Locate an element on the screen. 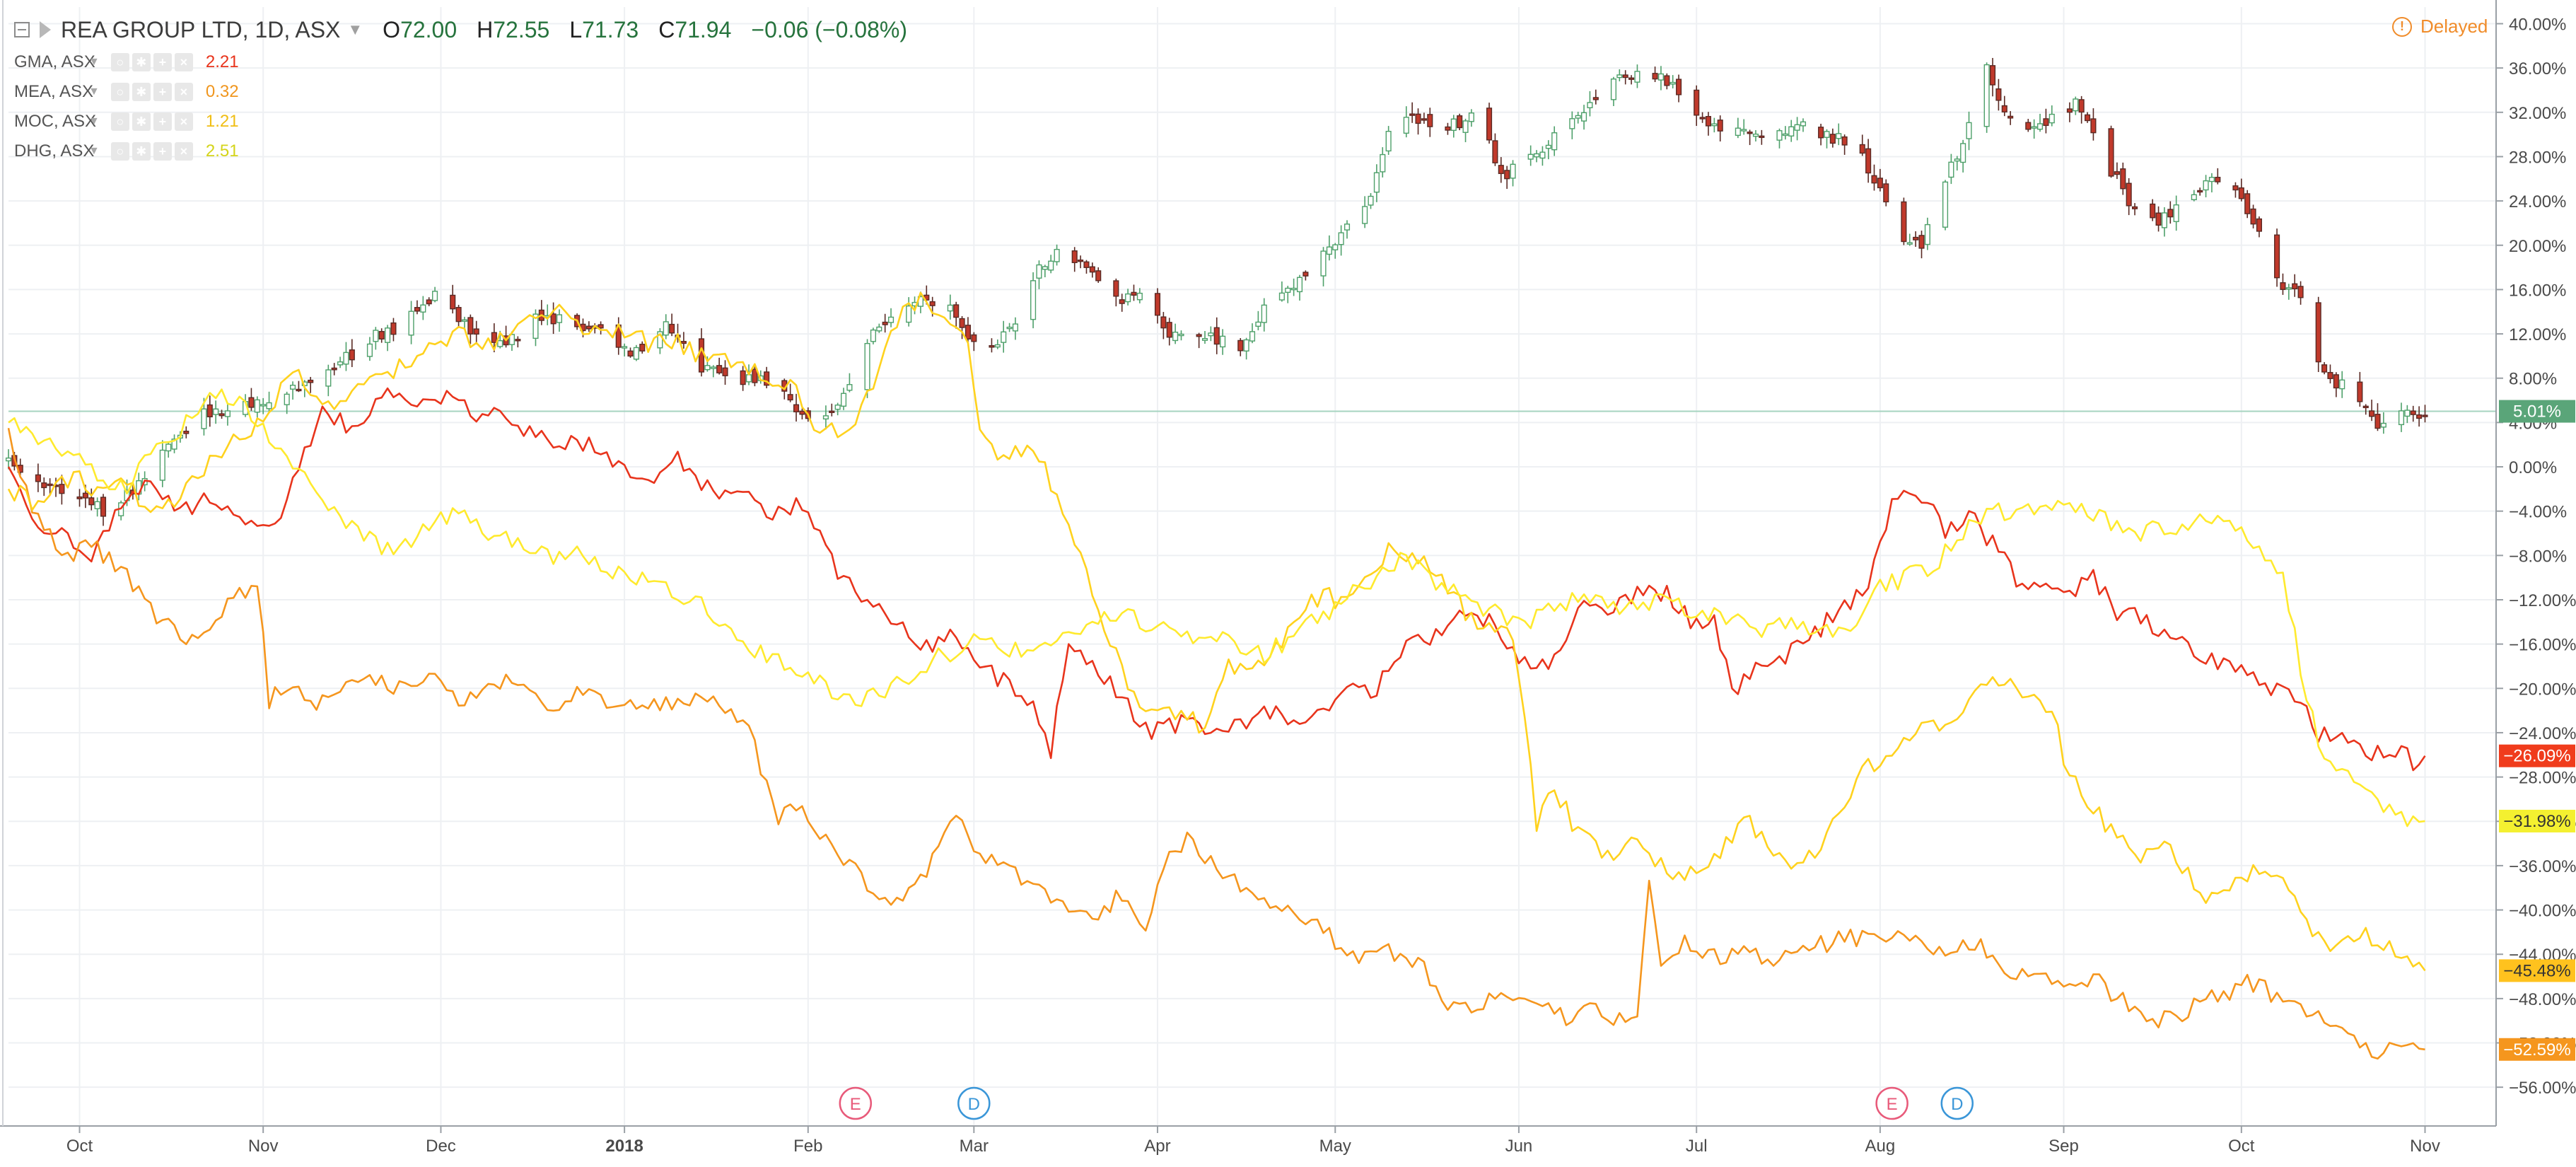  compare-row-moc: MOC, ASX ▼ ○ ✱ + × 1.21 is located at coordinates (126, 122).